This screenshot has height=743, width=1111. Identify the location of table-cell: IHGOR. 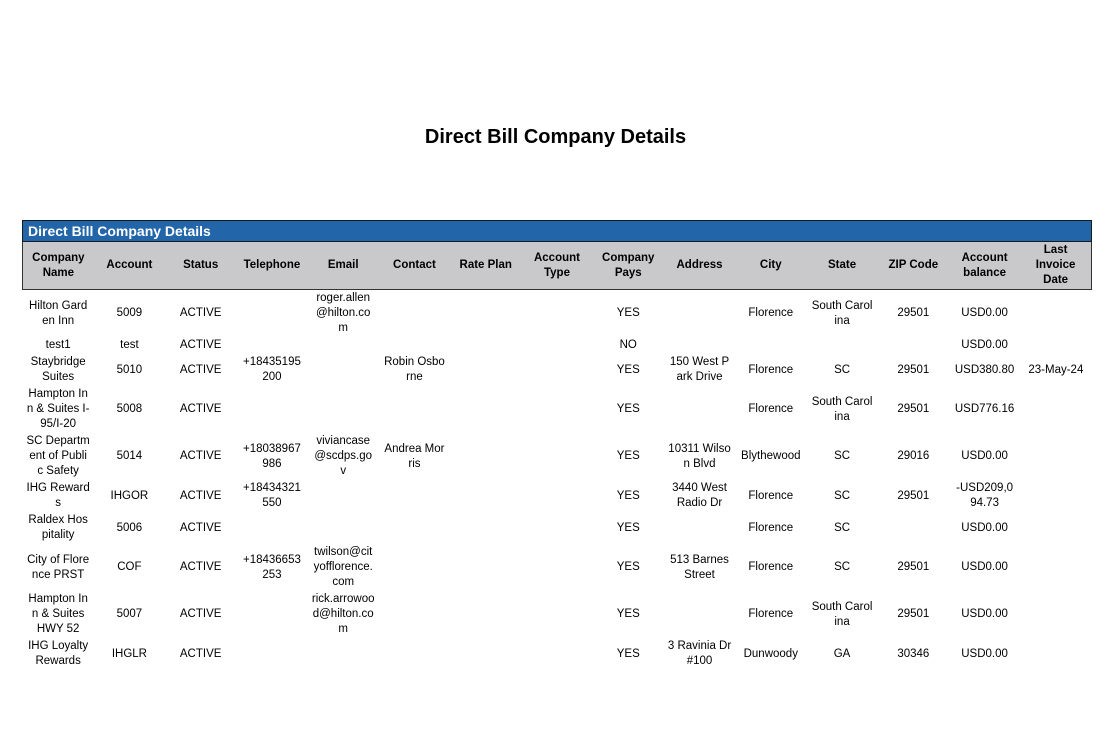
(129, 495).